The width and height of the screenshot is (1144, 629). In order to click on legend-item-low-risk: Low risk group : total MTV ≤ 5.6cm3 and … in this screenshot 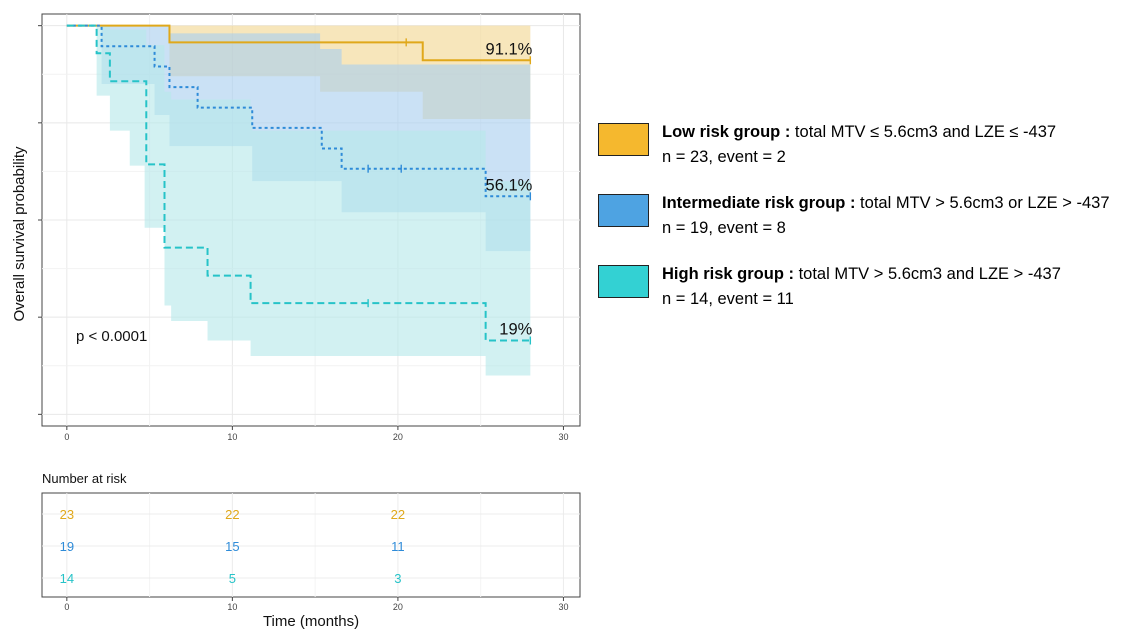, I will do `click(871, 151)`.